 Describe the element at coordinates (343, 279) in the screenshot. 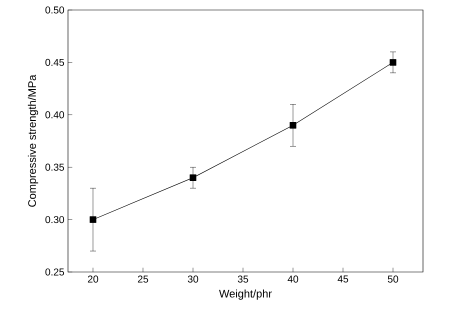

I see `x-tick-label: 45` at that location.